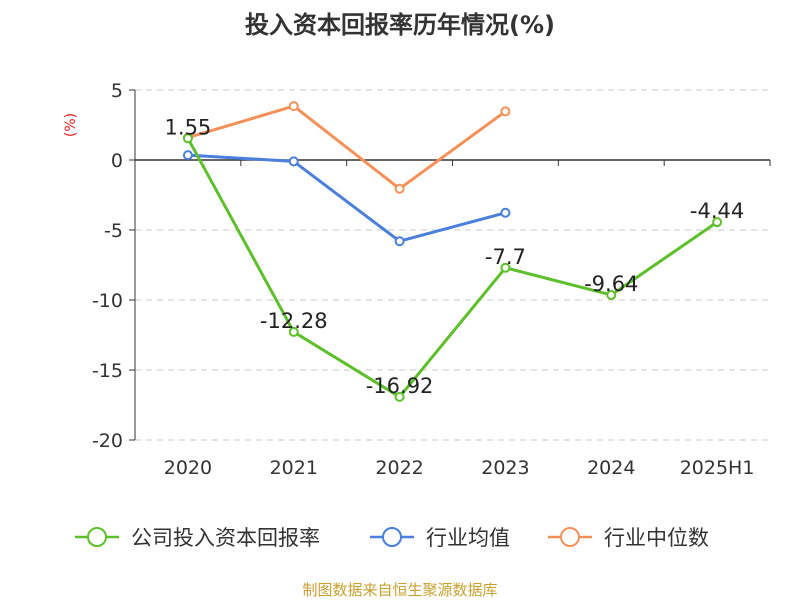 The width and height of the screenshot is (800, 600). I want to click on x-tick-label: 2022, so click(399, 468).